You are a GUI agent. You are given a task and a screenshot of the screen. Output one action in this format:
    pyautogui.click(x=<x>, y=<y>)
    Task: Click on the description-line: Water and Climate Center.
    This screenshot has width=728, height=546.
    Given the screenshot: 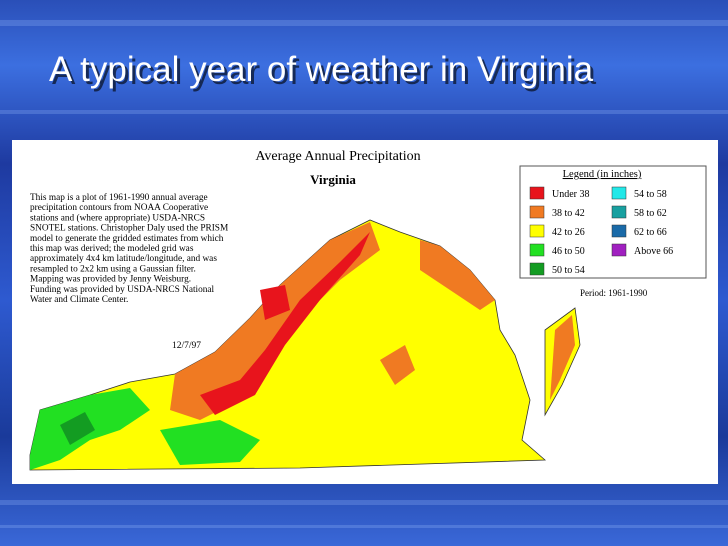 What is the action you would take?
    pyautogui.click(x=79, y=300)
    